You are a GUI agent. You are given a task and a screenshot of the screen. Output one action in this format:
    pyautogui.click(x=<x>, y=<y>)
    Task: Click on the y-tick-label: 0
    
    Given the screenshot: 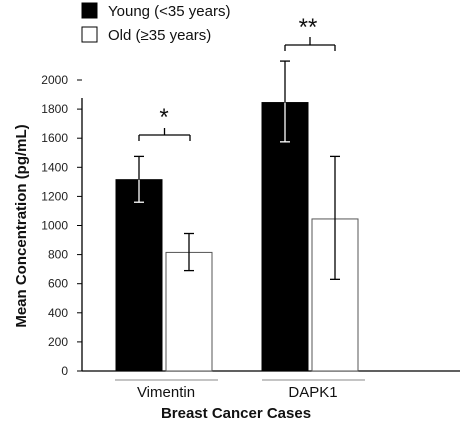 What is the action you would take?
    pyautogui.click(x=64, y=371)
    